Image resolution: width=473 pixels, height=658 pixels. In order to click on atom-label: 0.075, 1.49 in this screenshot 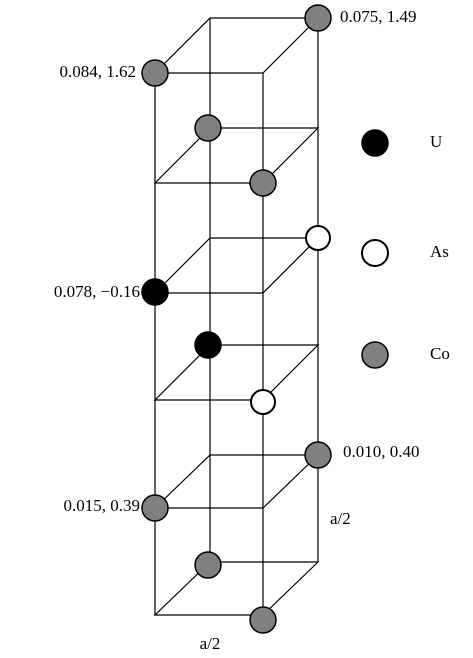, I will do `click(378, 16)`.